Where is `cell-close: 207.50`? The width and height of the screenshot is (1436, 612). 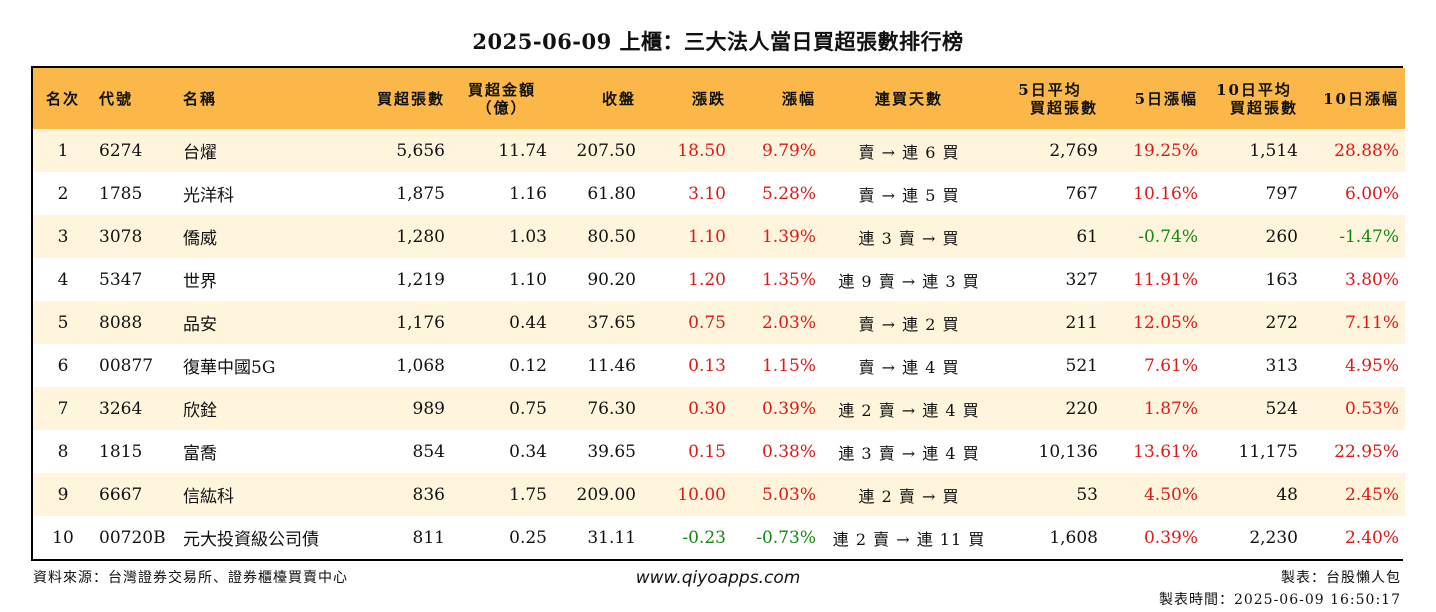 cell-close: 207.50 is located at coordinates (606, 150).